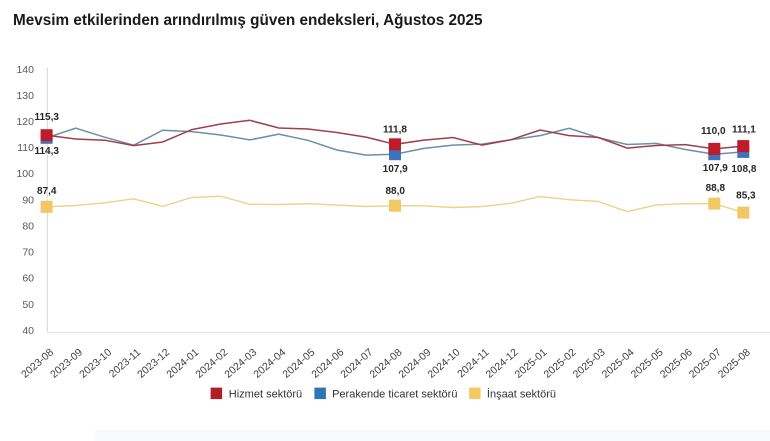  I want to click on svg-text: 88,8, so click(716, 188).